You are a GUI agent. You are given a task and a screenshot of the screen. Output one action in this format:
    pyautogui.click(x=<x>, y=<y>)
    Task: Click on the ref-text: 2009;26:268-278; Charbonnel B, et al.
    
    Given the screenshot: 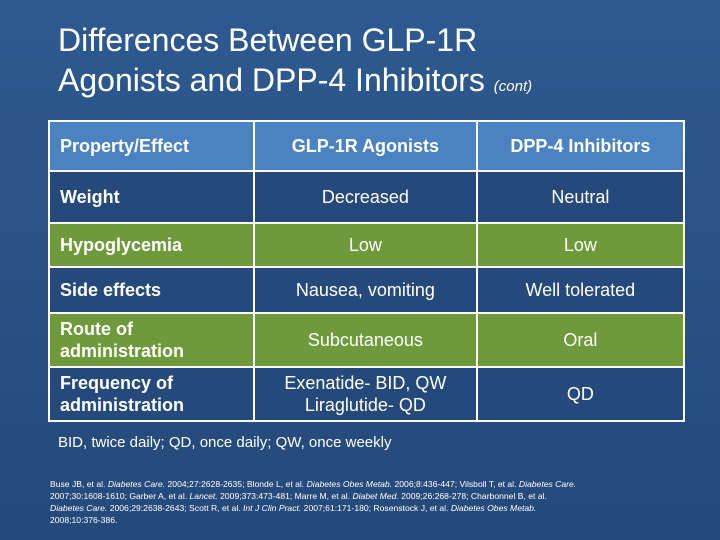 What is the action you would take?
    pyautogui.click(x=472, y=496)
    